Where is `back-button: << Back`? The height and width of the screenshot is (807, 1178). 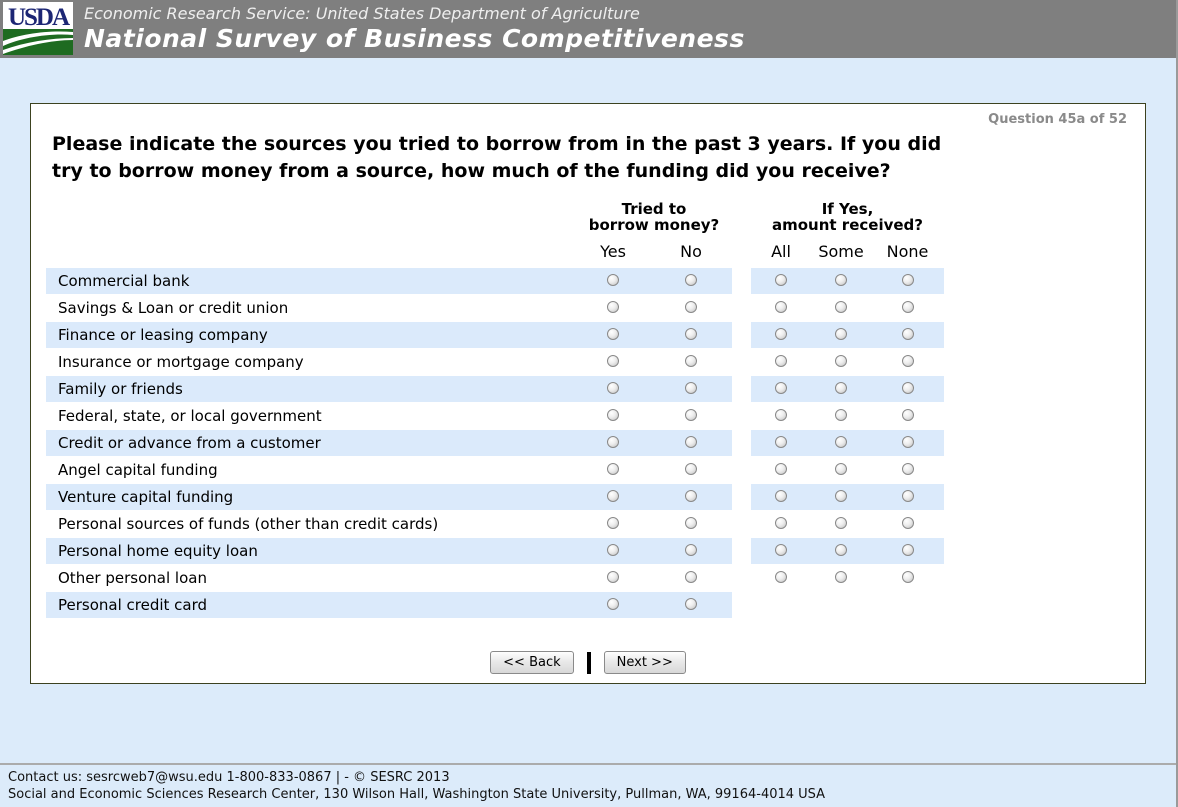 back-button: << Back is located at coordinates (532, 662).